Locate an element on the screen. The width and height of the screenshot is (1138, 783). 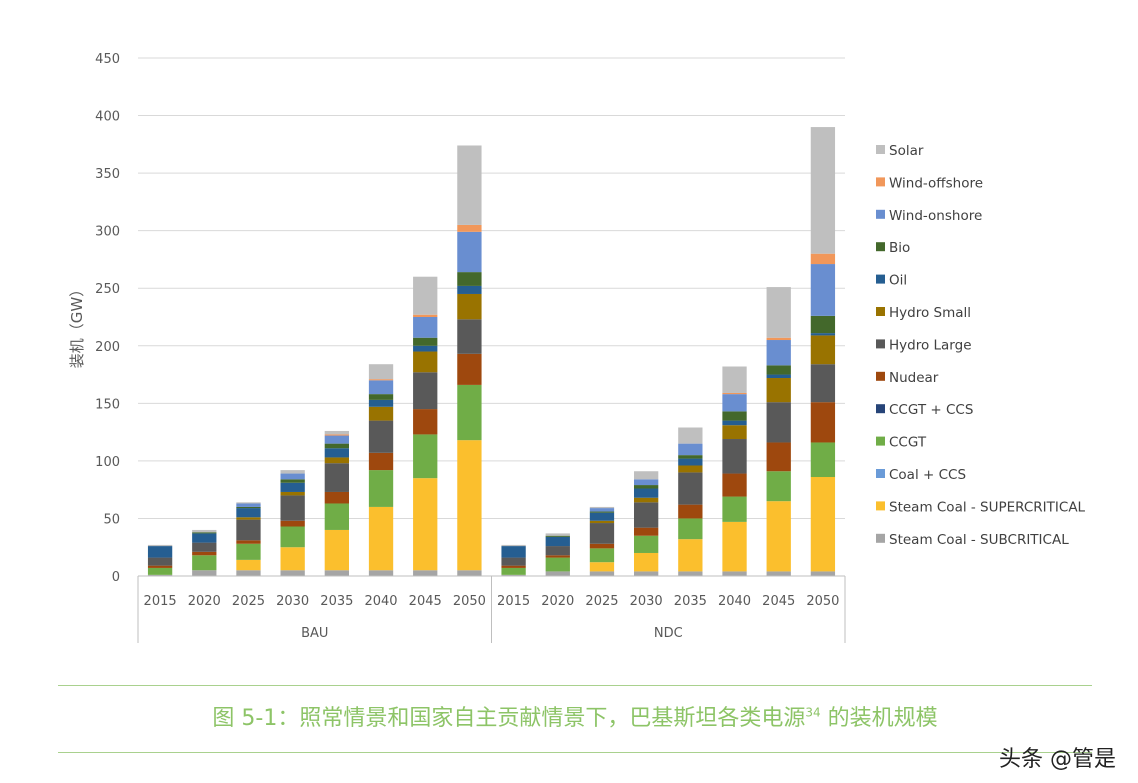
x-tick-label: 2045 is located at coordinates (425, 601).